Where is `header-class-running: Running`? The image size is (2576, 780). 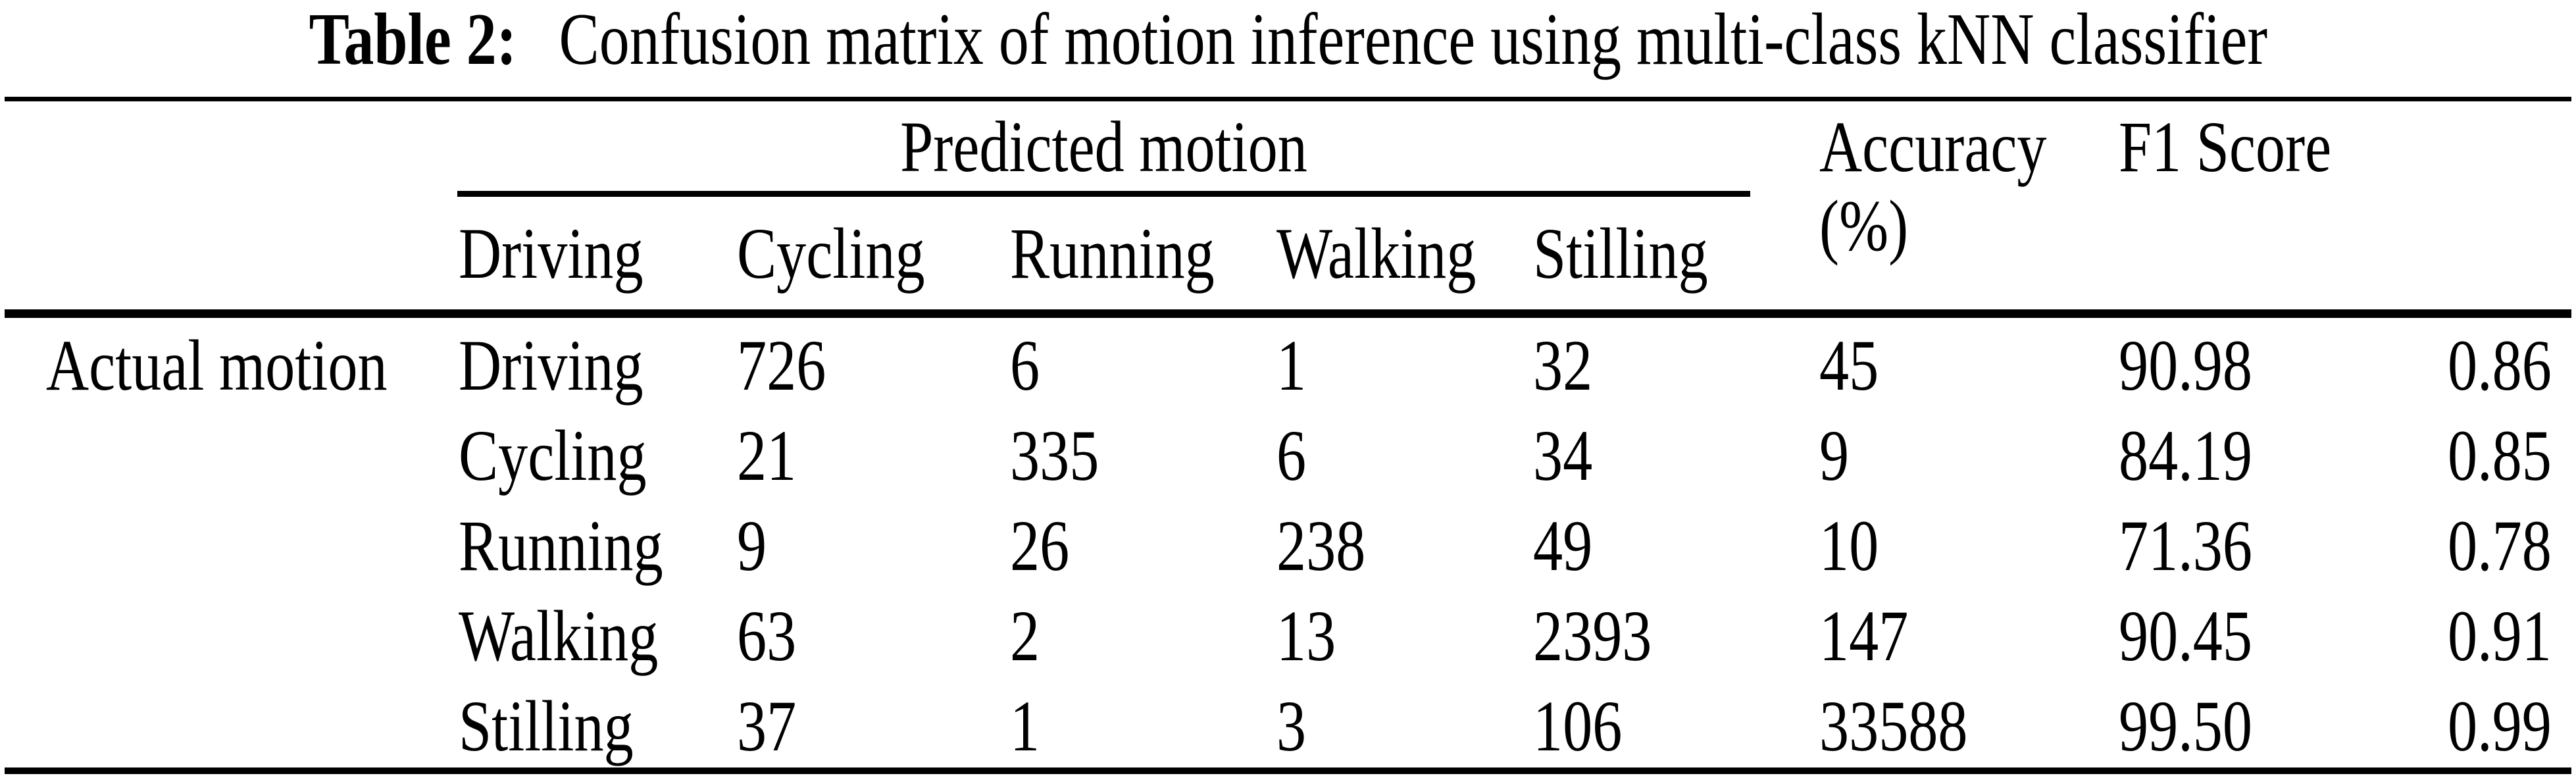
header-class-running: Running is located at coordinates (1112, 253).